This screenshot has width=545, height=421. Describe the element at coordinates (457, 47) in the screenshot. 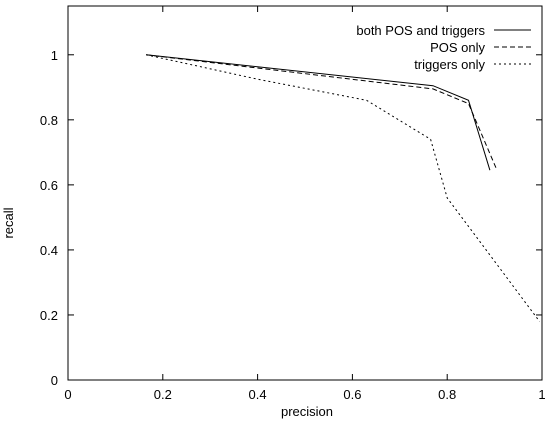

I see `legend-label: POS only` at that location.